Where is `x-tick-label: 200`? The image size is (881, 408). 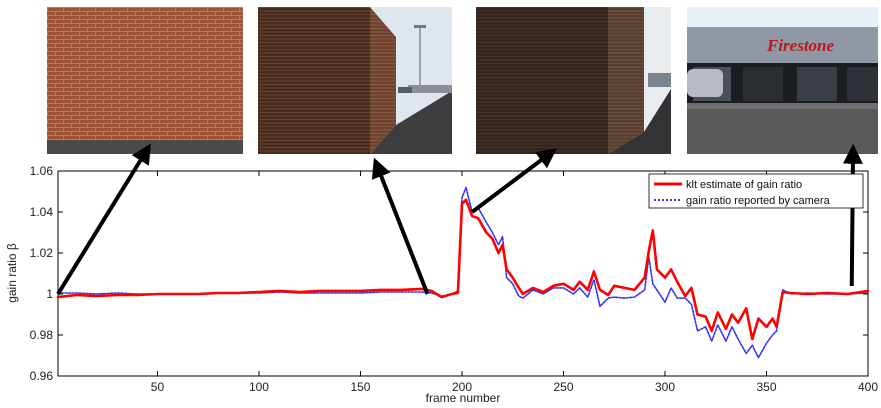 x-tick-label: 200 is located at coordinates (462, 387).